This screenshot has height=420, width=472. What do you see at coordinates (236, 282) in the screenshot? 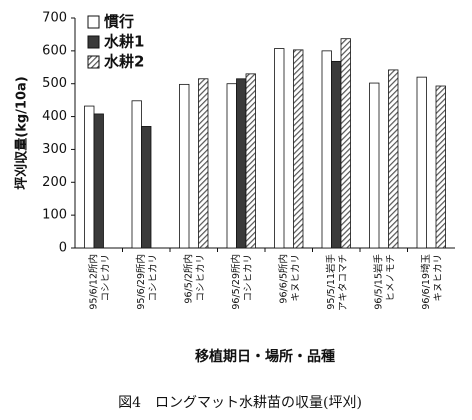
I see `x-tick-label: 96/5/29所内` at bounding box center [236, 282].